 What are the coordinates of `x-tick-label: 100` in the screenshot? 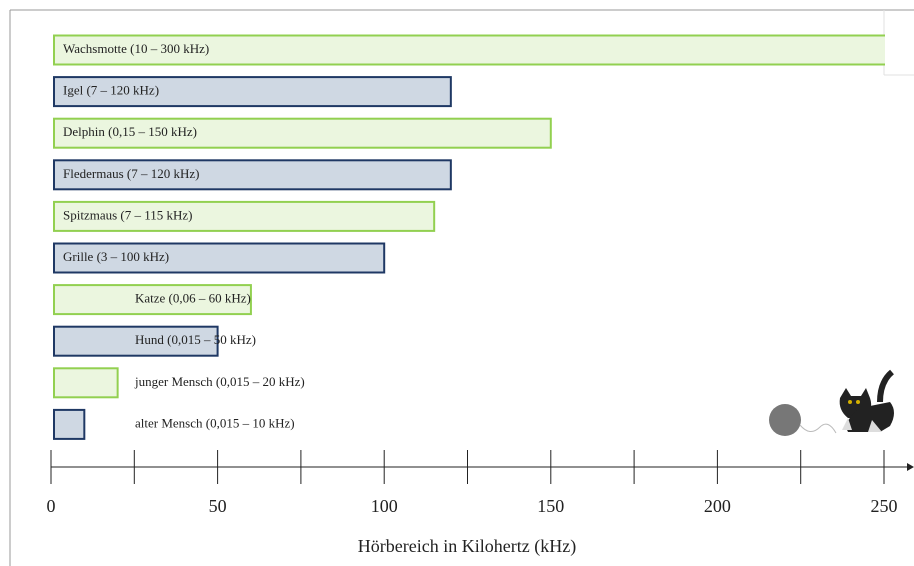 It's located at (384, 506).